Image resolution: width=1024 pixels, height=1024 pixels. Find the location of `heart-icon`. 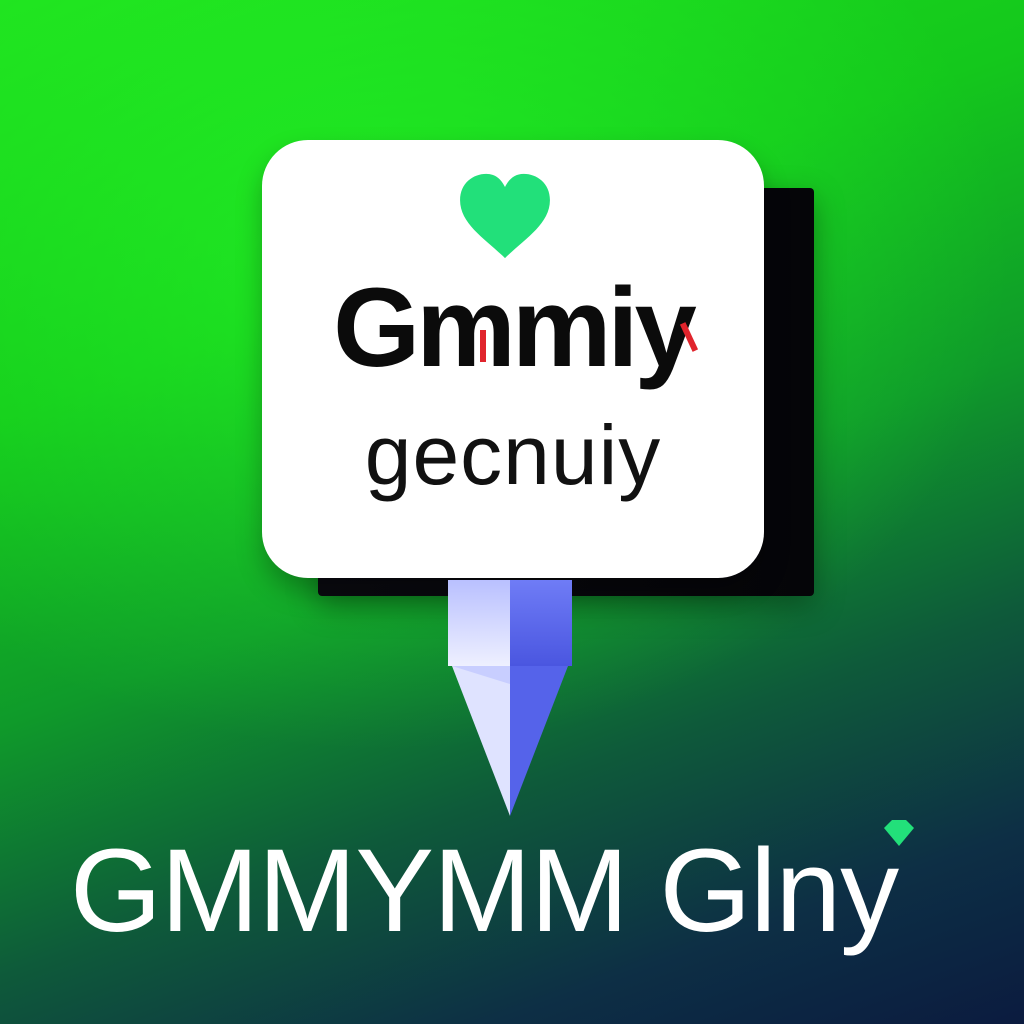

heart-icon is located at coordinates (505, 216).